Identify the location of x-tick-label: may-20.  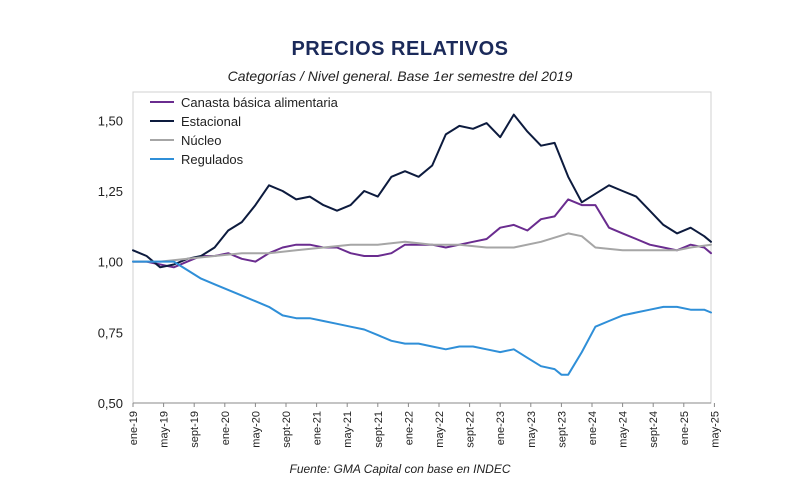
(256, 429).